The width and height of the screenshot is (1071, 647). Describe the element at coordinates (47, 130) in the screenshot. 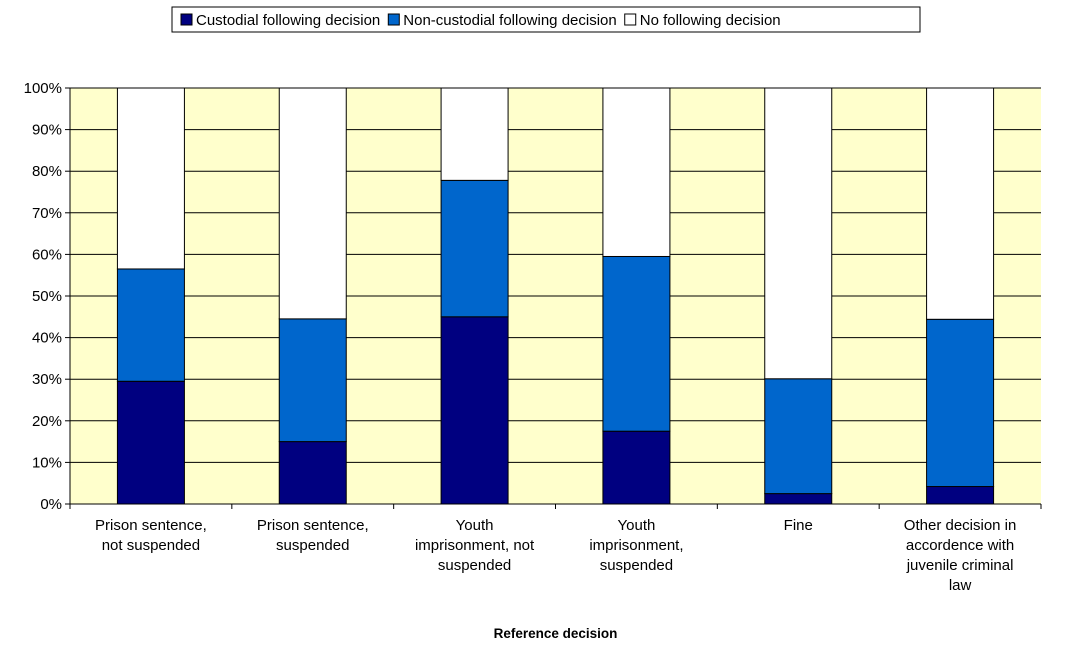

I see `y-tick-label: 90%` at that location.